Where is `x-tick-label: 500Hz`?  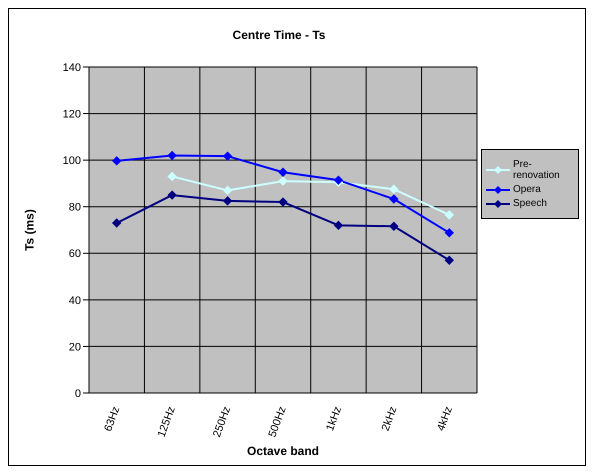
x-tick-label: 500Hz is located at coordinates (277, 421).